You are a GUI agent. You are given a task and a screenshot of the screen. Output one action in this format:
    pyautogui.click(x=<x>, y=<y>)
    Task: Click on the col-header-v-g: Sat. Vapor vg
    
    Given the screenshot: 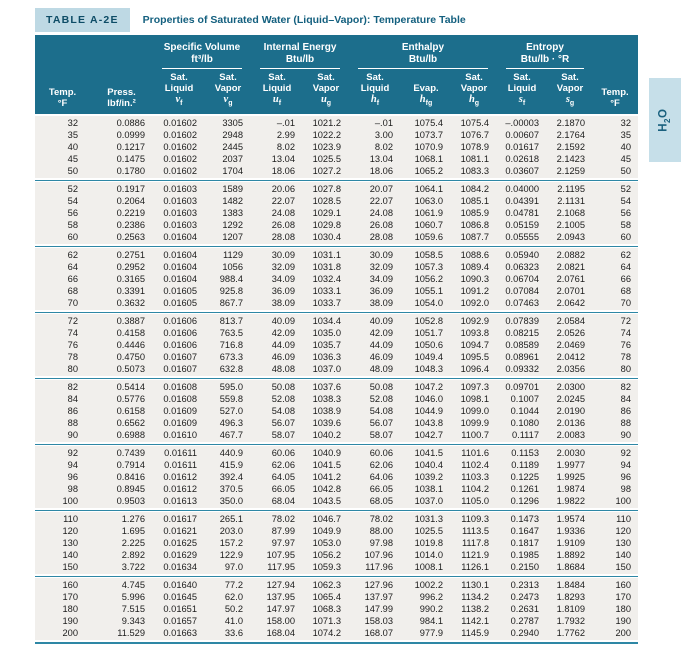 What is the action you would take?
    pyautogui.click(x=228, y=89)
    